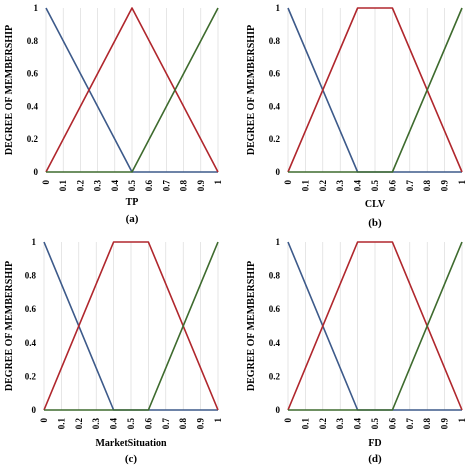 This screenshot has width=474, height=468. What do you see at coordinates (375, 459) in the screenshot?
I see `panel-letter: (d)` at bounding box center [375, 459].